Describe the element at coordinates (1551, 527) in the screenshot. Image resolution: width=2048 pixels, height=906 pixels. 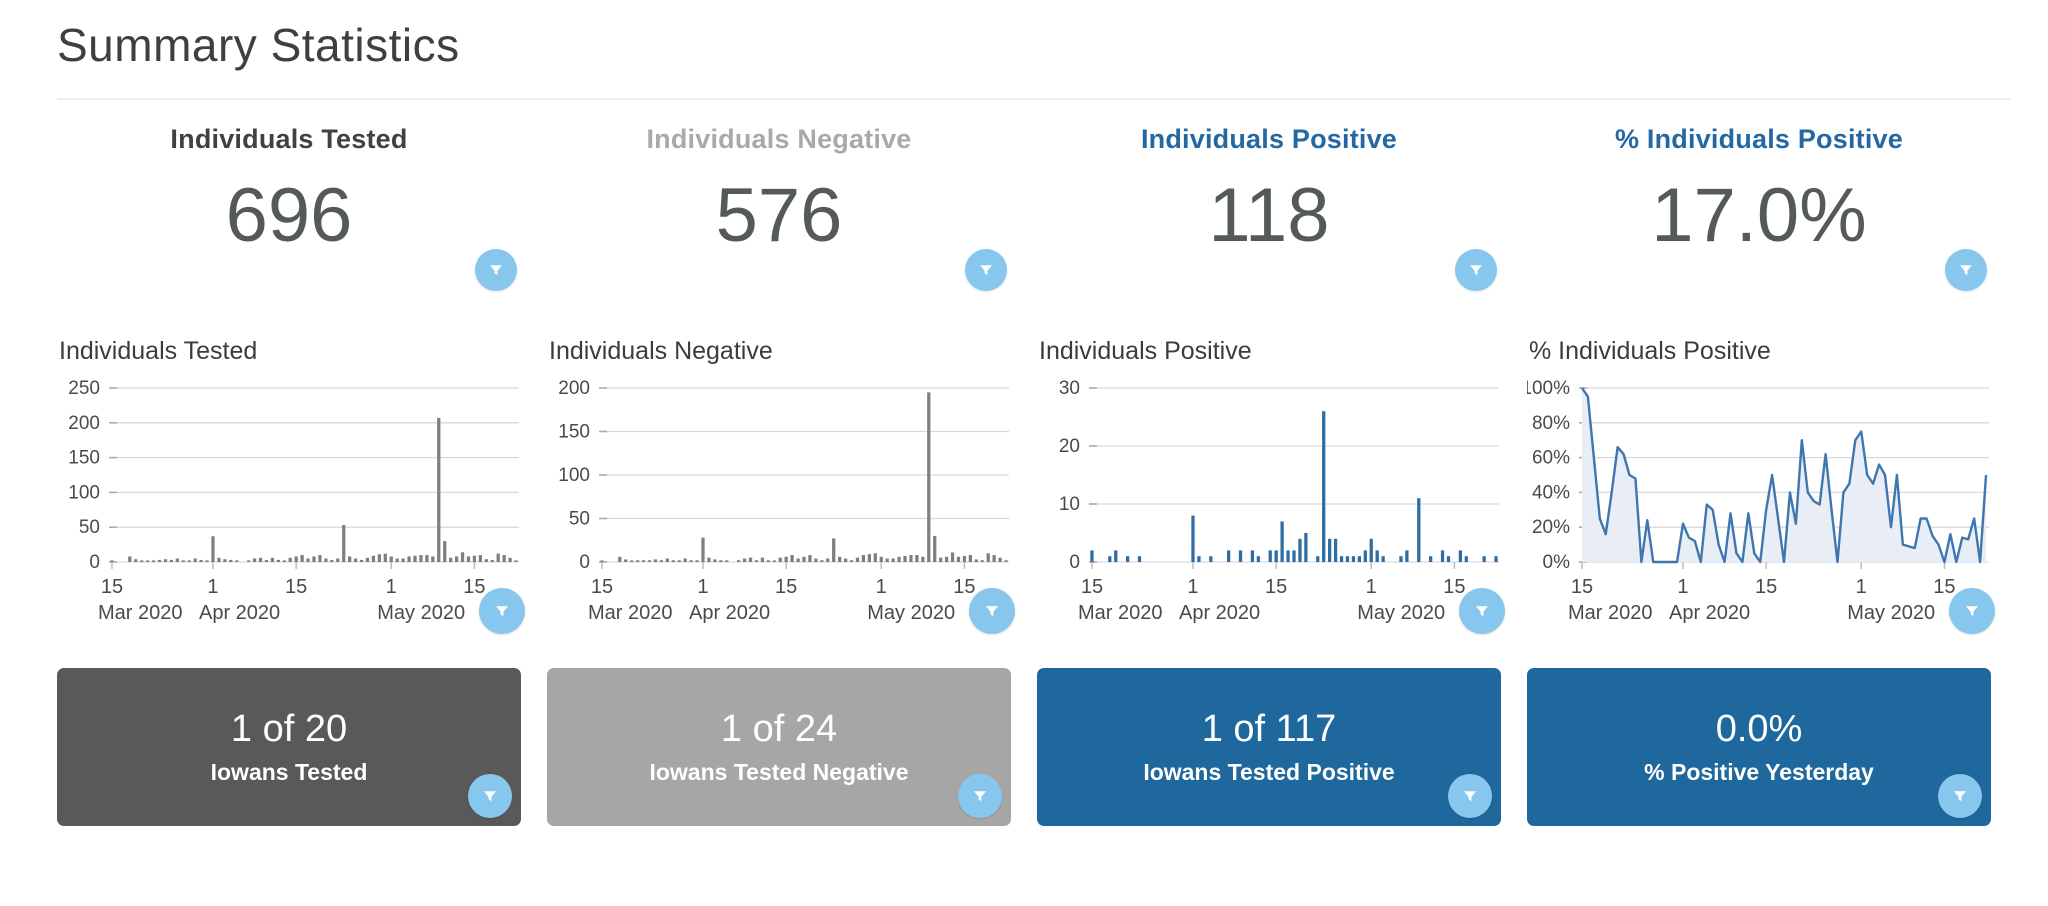
I see `svg-text: 20%` at that location.